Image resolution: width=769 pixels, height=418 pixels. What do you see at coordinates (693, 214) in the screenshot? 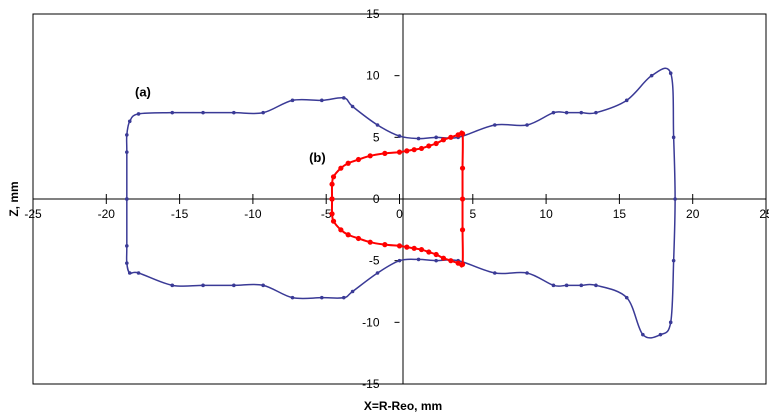
I see `x-tick-label: 20` at bounding box center [693, 214].